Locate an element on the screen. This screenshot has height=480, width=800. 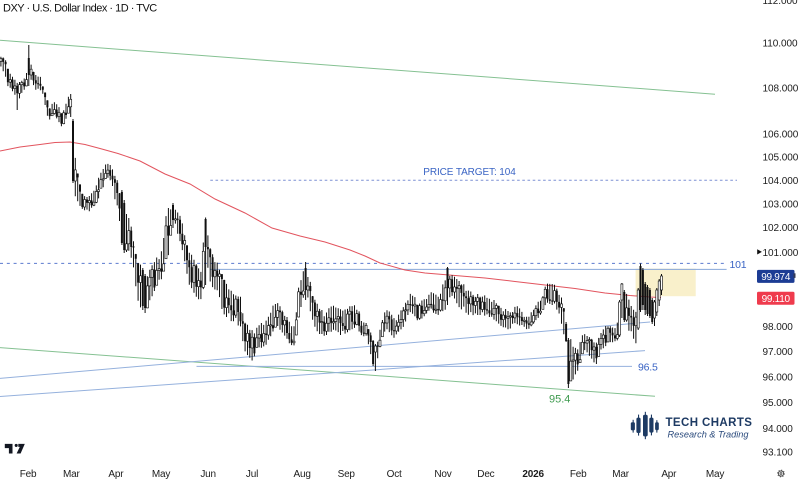
svg-text: 97.000 is located at coordinates (778, 352).